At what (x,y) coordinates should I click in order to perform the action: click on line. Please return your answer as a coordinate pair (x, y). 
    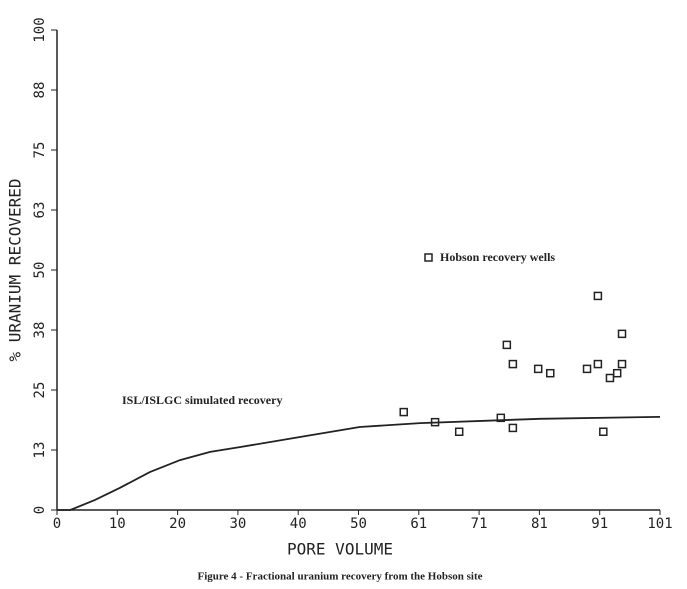
    Looking at the image, I should click on (359, 463).